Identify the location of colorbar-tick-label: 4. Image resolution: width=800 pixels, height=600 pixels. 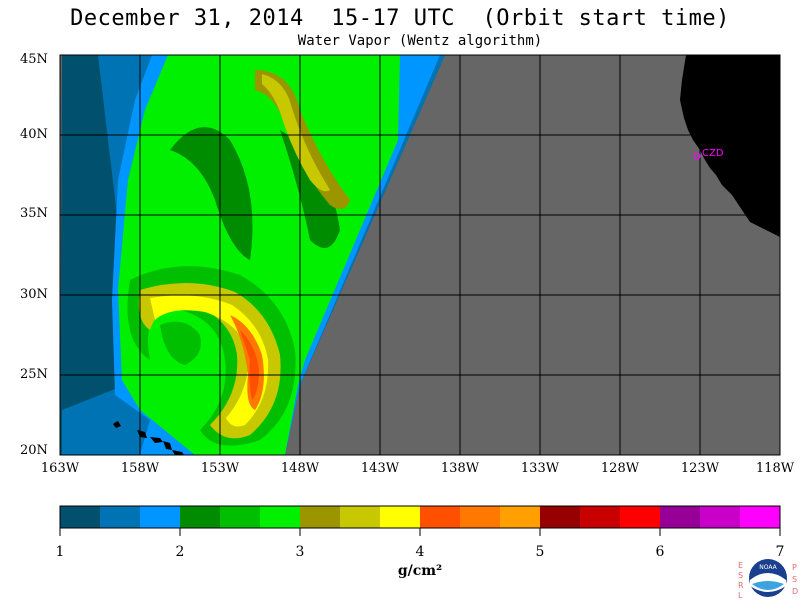
(420, 552).